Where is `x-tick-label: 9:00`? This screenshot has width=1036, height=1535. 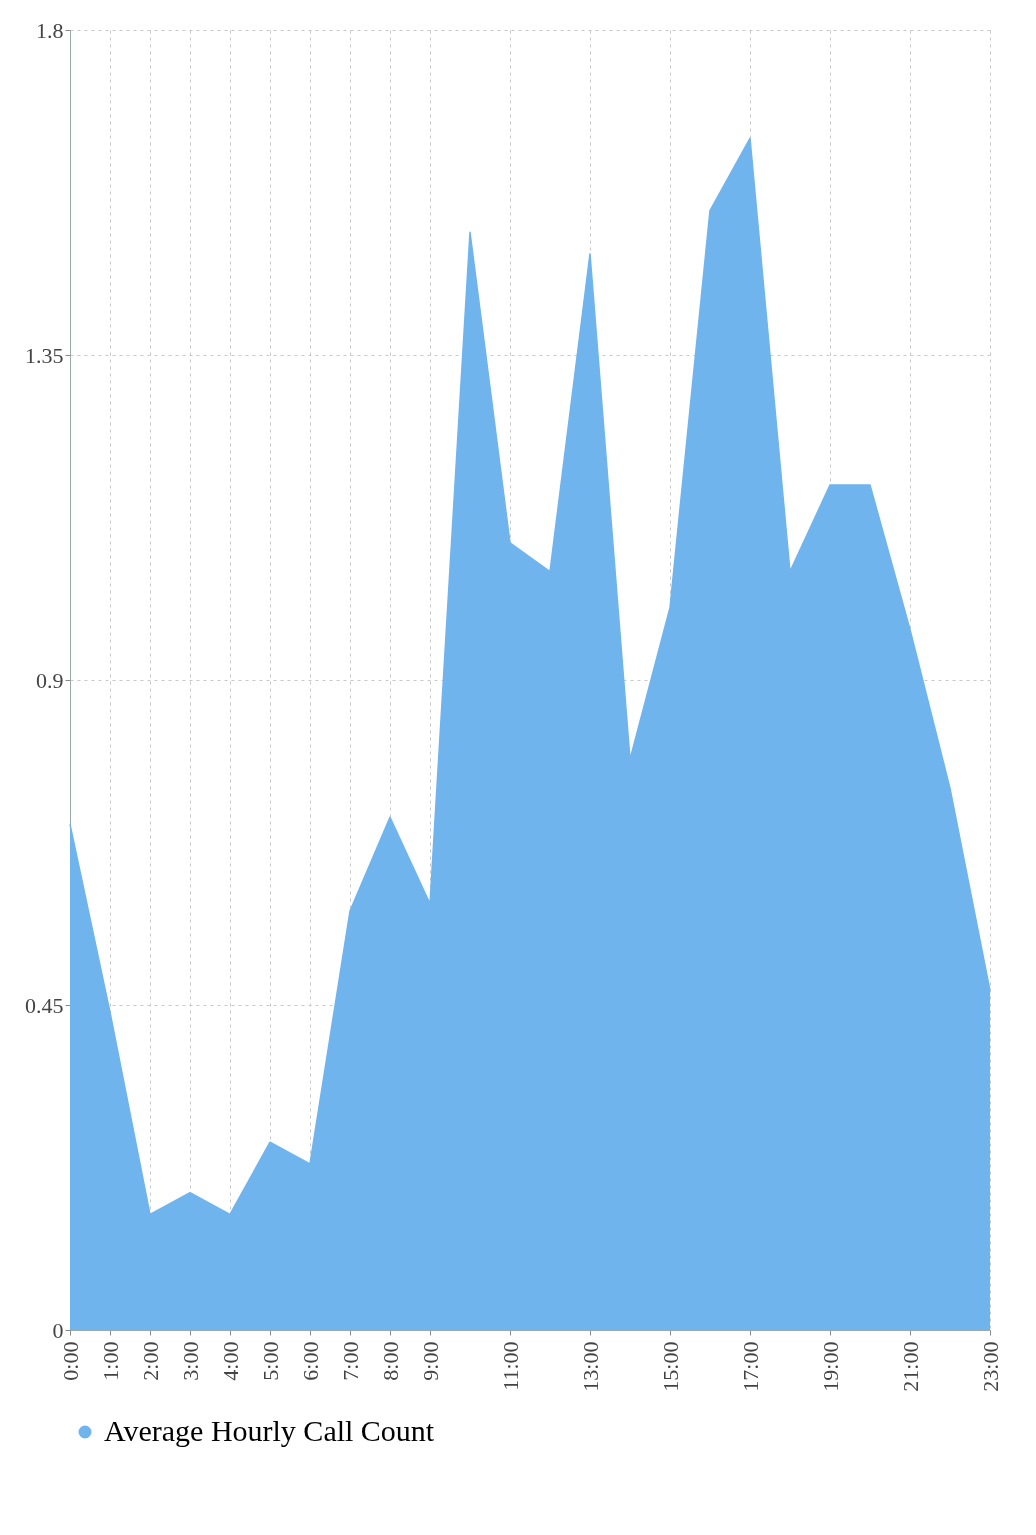
x-tick-label: 9:00 is located at coordinates (430, 1361).